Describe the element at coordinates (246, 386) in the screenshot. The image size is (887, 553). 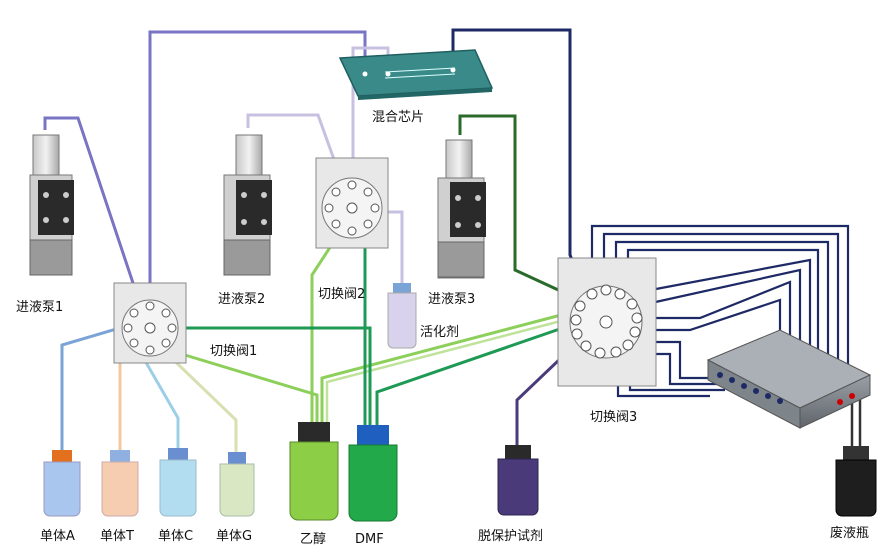
I see `tube-ethanol-valve1` at that location.